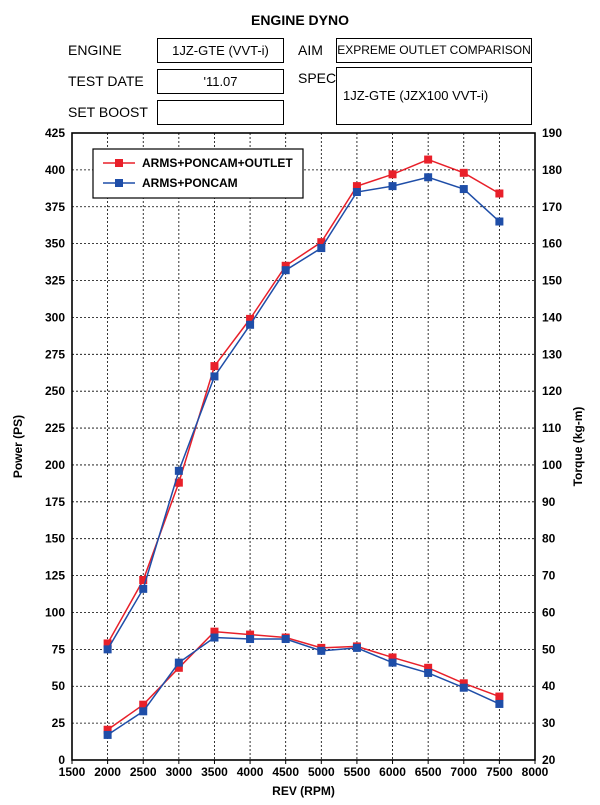 This screenshot has height=805, width=600. Describe the element at coordinates (178, 772) in the screenshot. I see `x-tick-label: 3000` at that location.